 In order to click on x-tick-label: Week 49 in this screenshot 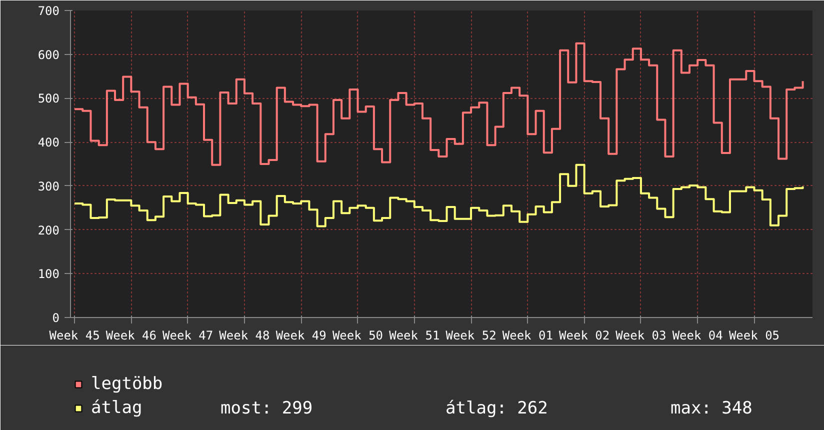, I will do `click(301, 335)`.